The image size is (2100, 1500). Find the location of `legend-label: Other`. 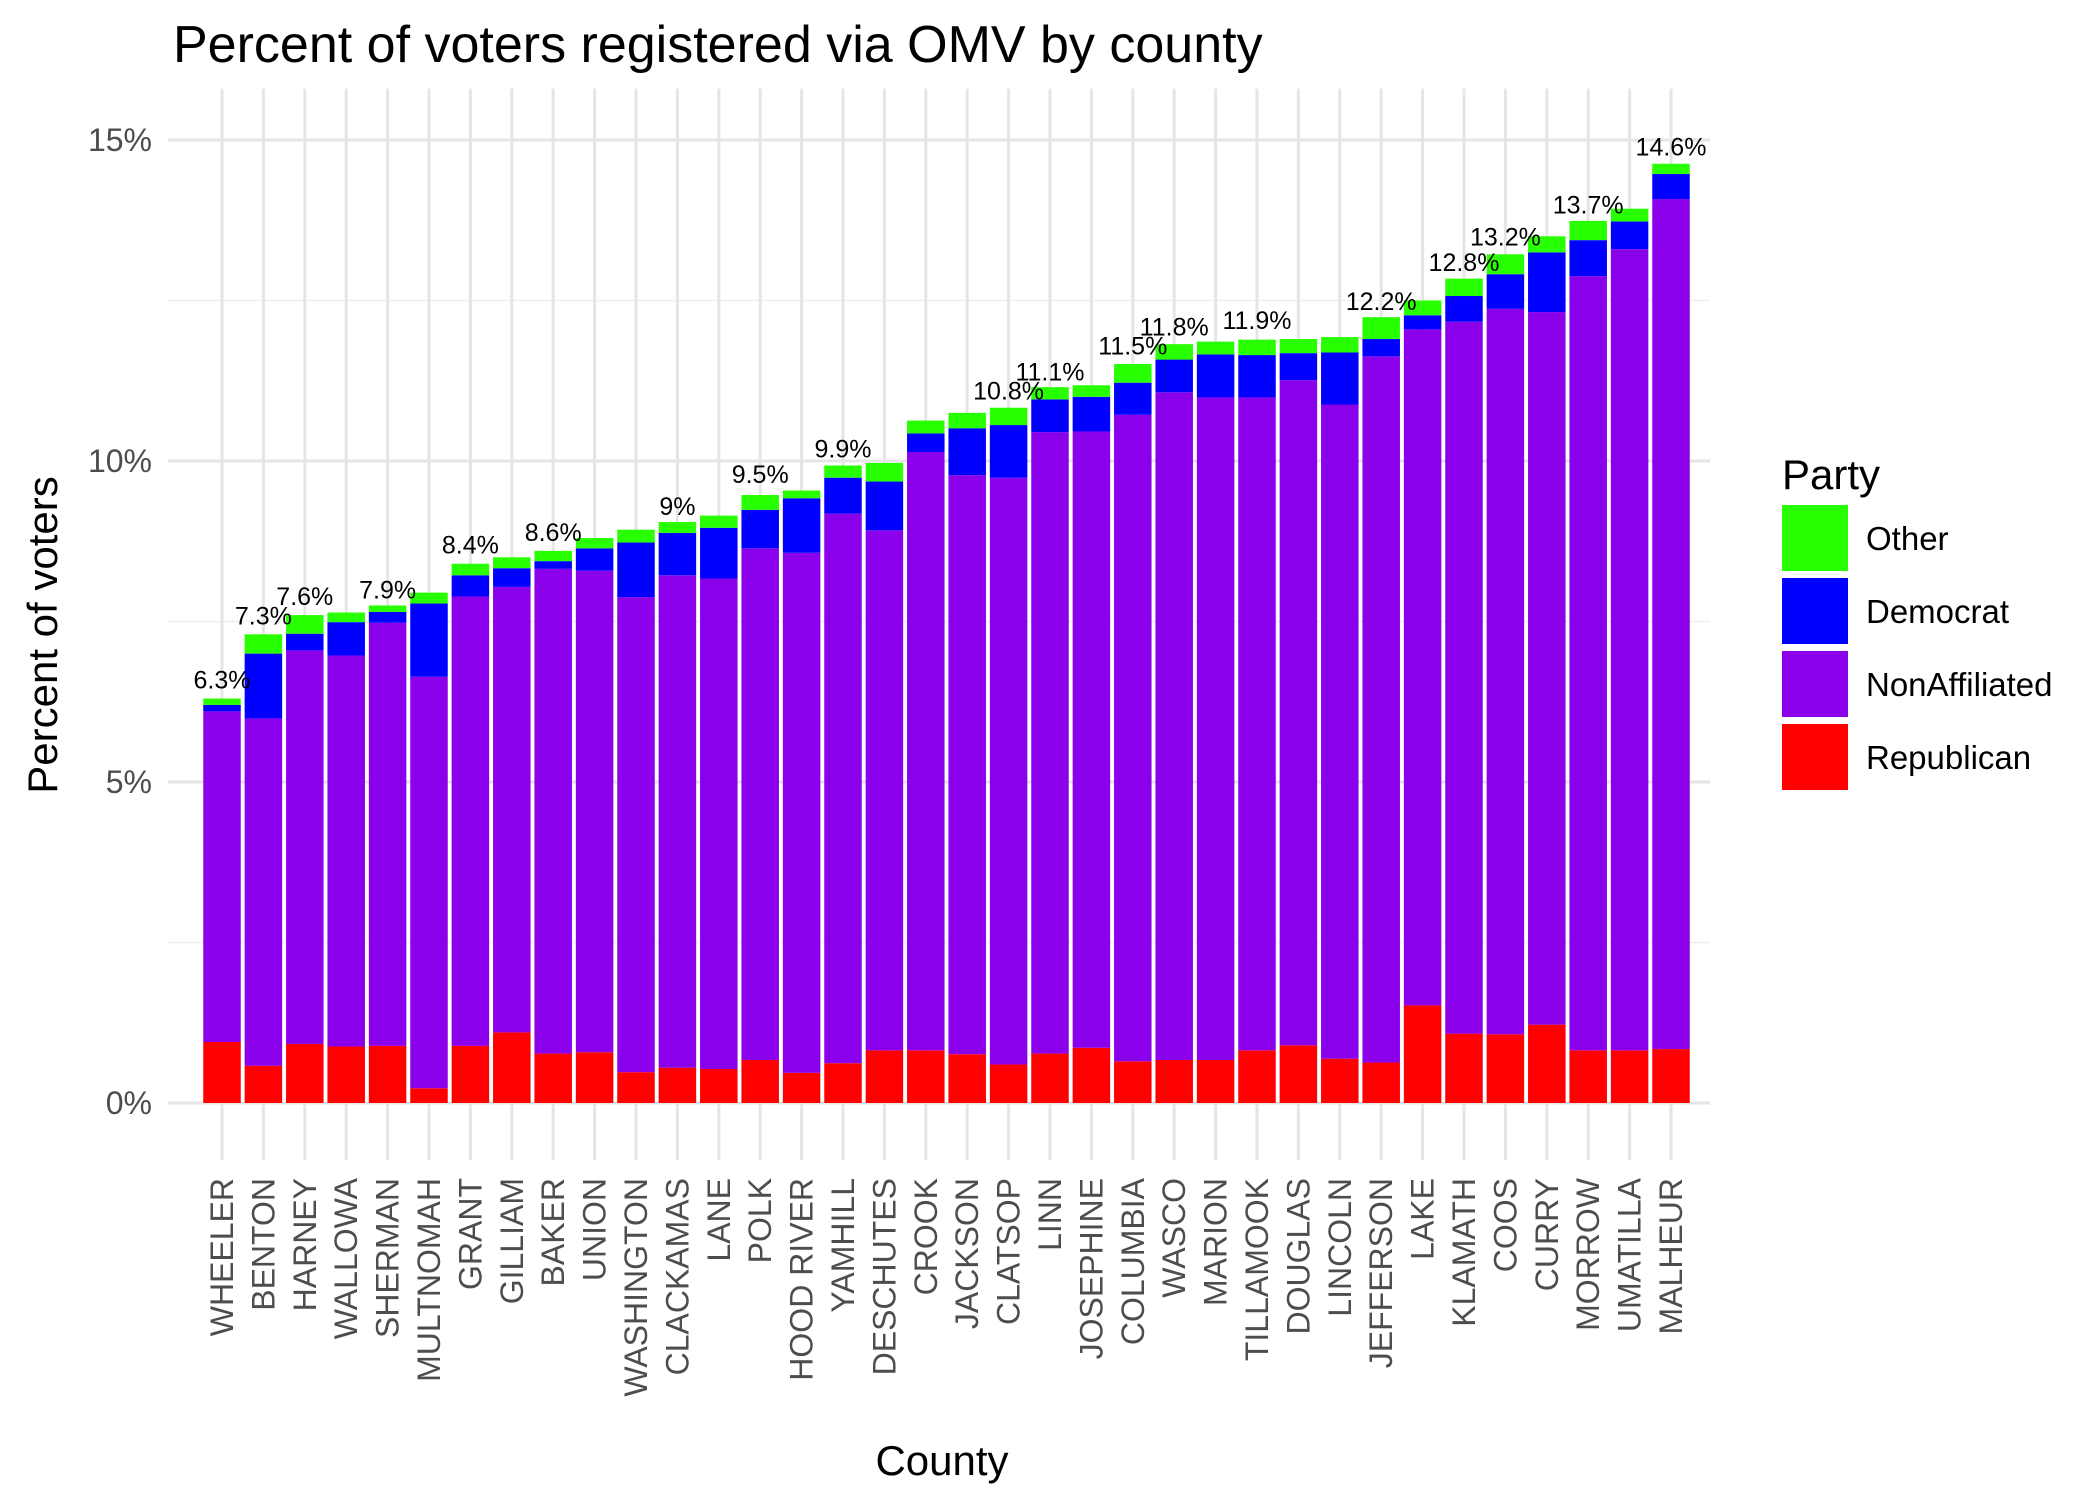

legend-label: Other is located at coordinates (1907, 538).